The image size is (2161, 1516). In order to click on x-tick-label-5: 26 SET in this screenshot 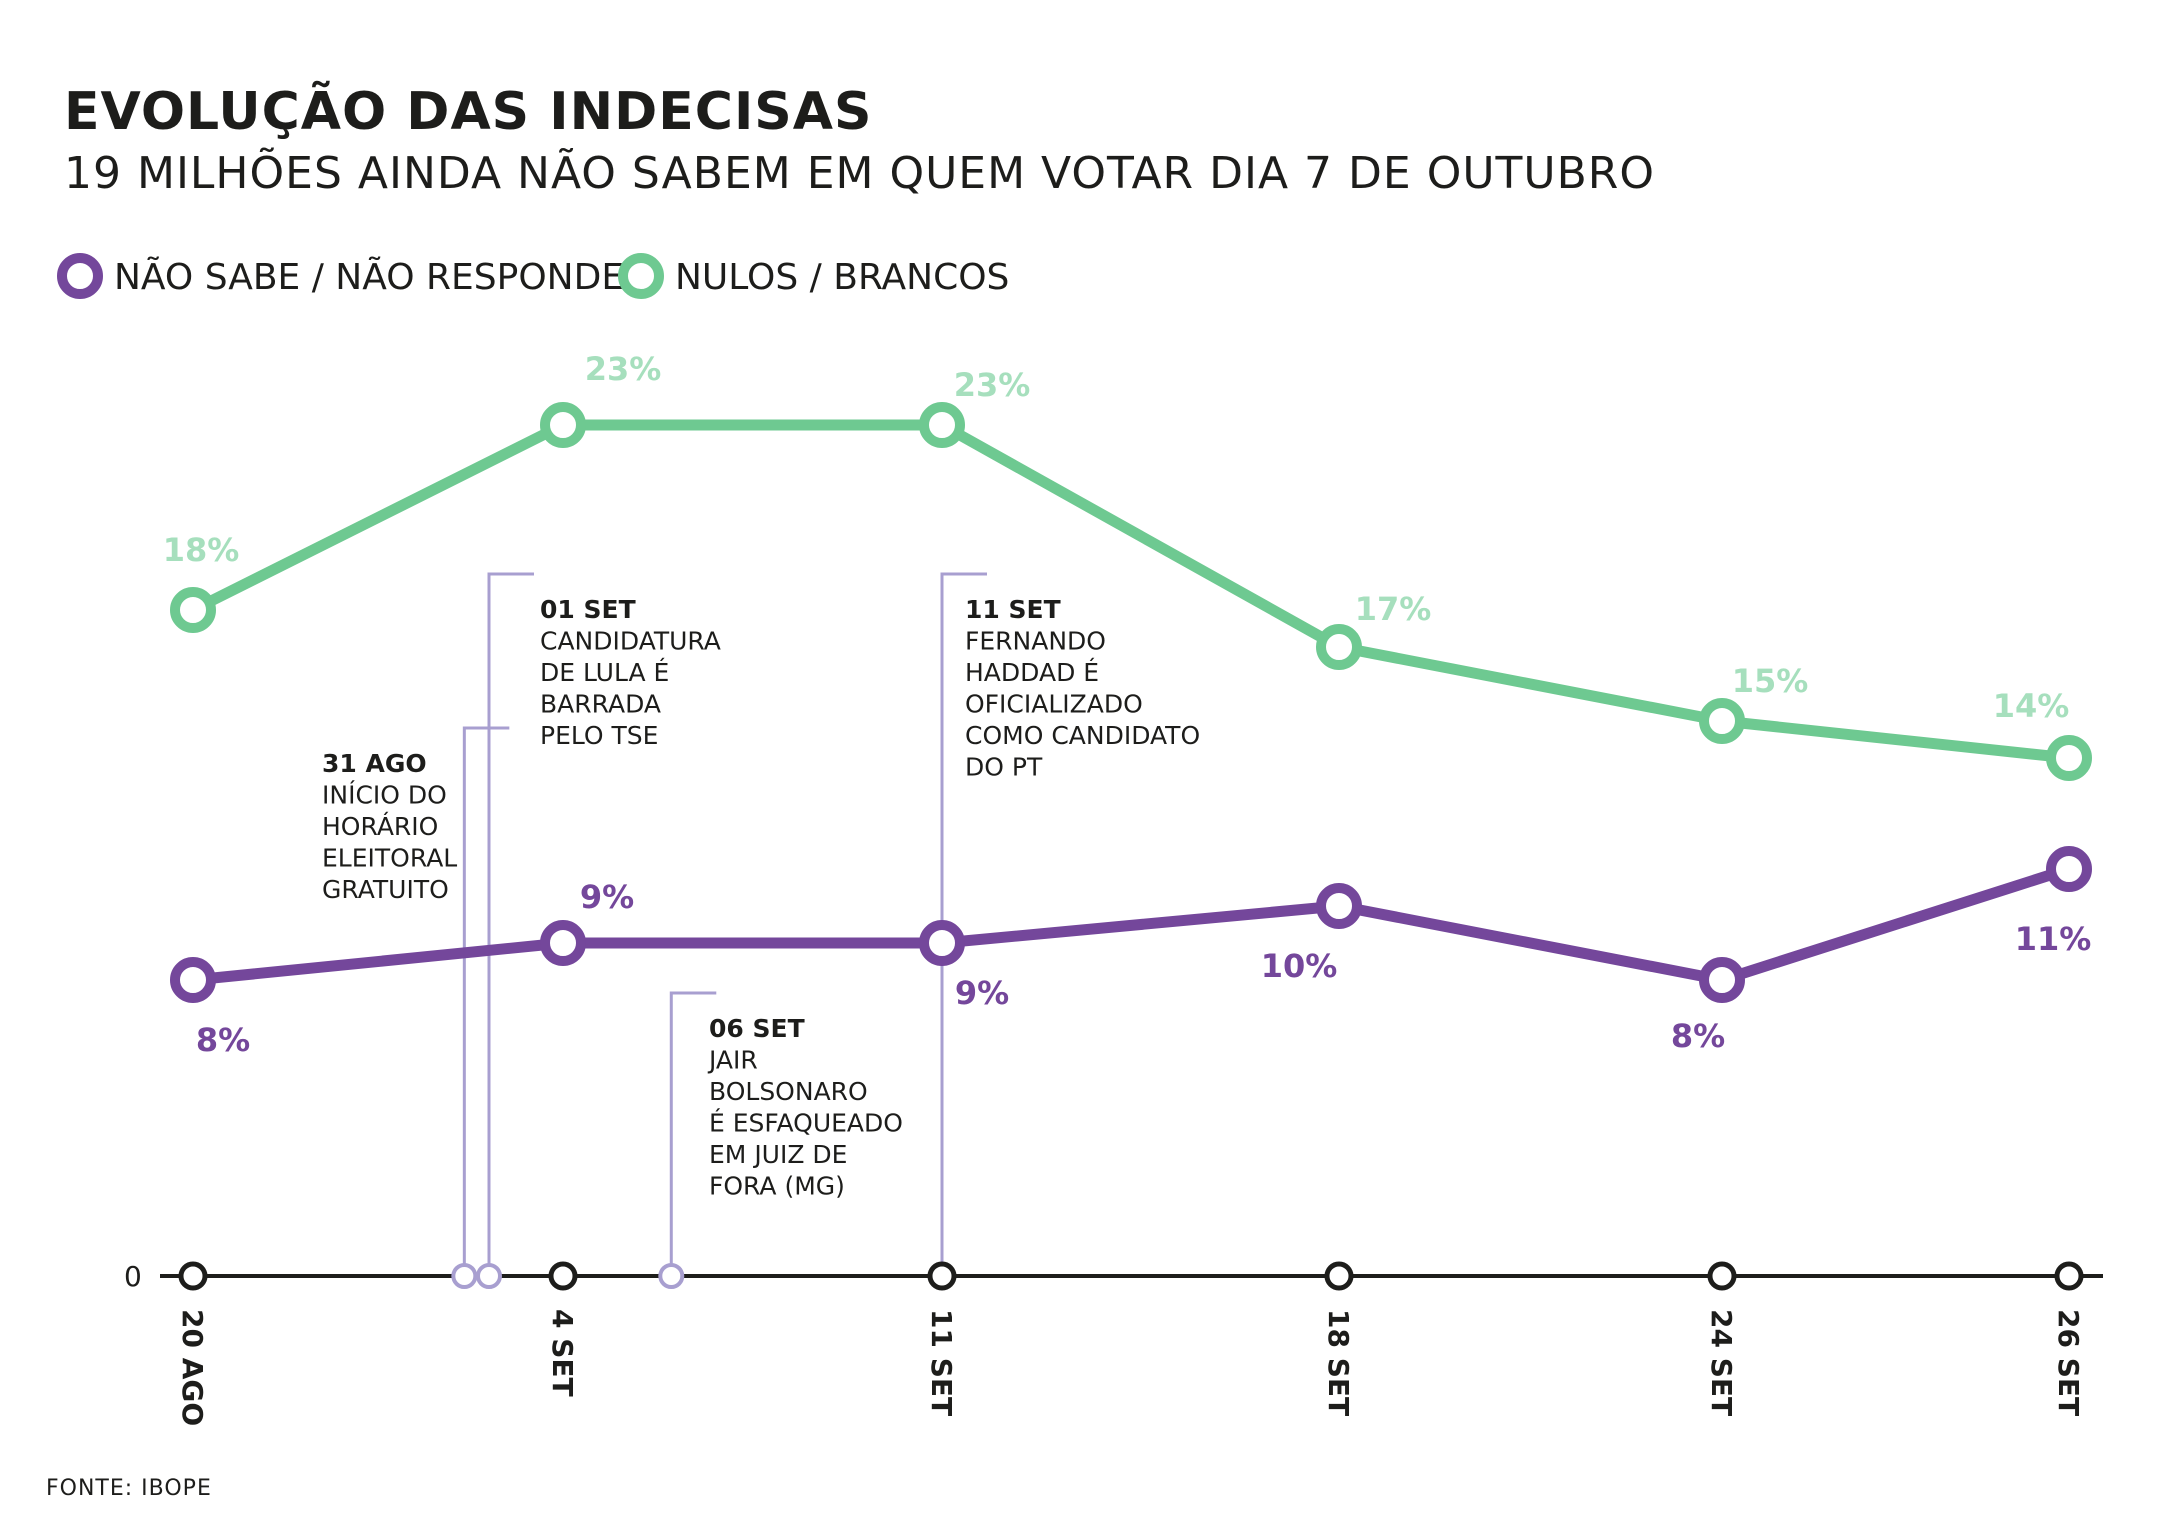, I will do `click(2068, 1362)`.